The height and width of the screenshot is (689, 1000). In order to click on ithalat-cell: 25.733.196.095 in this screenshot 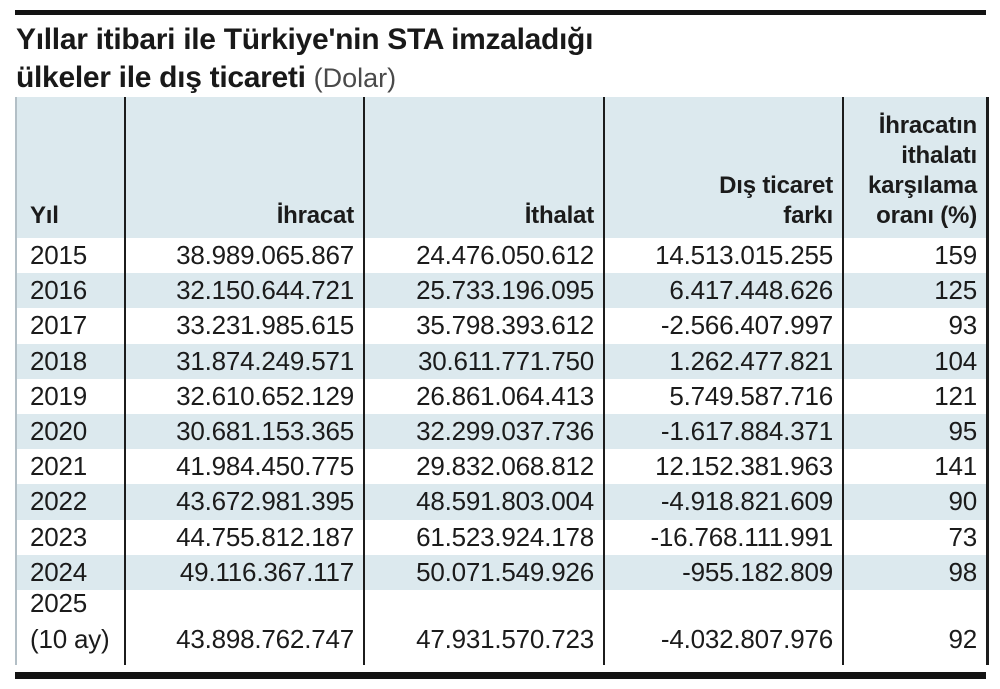, I will do `click(483, 291)`.